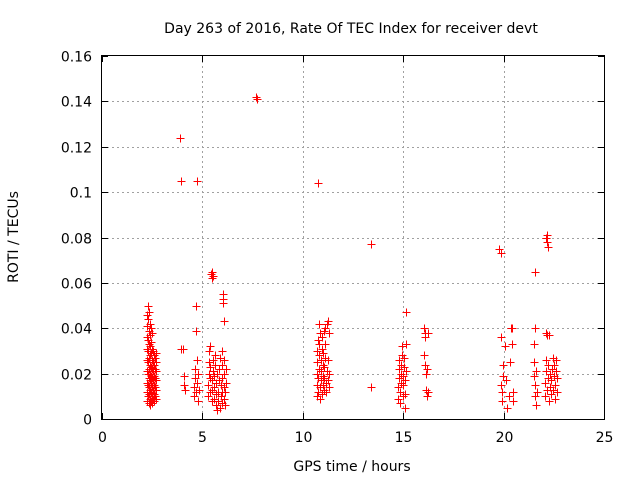  I want to click on x-tick-label: 20, so click(505, 438).